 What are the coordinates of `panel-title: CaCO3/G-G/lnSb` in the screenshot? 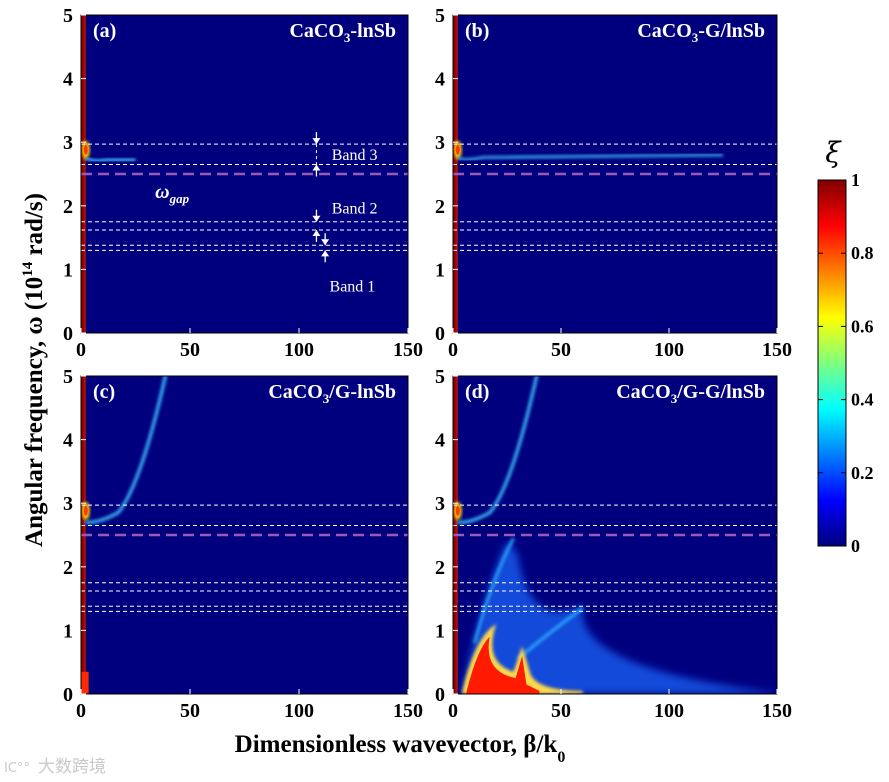 It's located at (690, 393).